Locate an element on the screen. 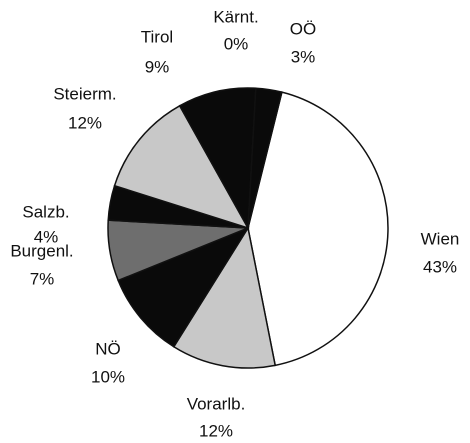 The width and height of the screenshot is (470, 443). slice-label: NÖ is located at coordinates (108, 348).